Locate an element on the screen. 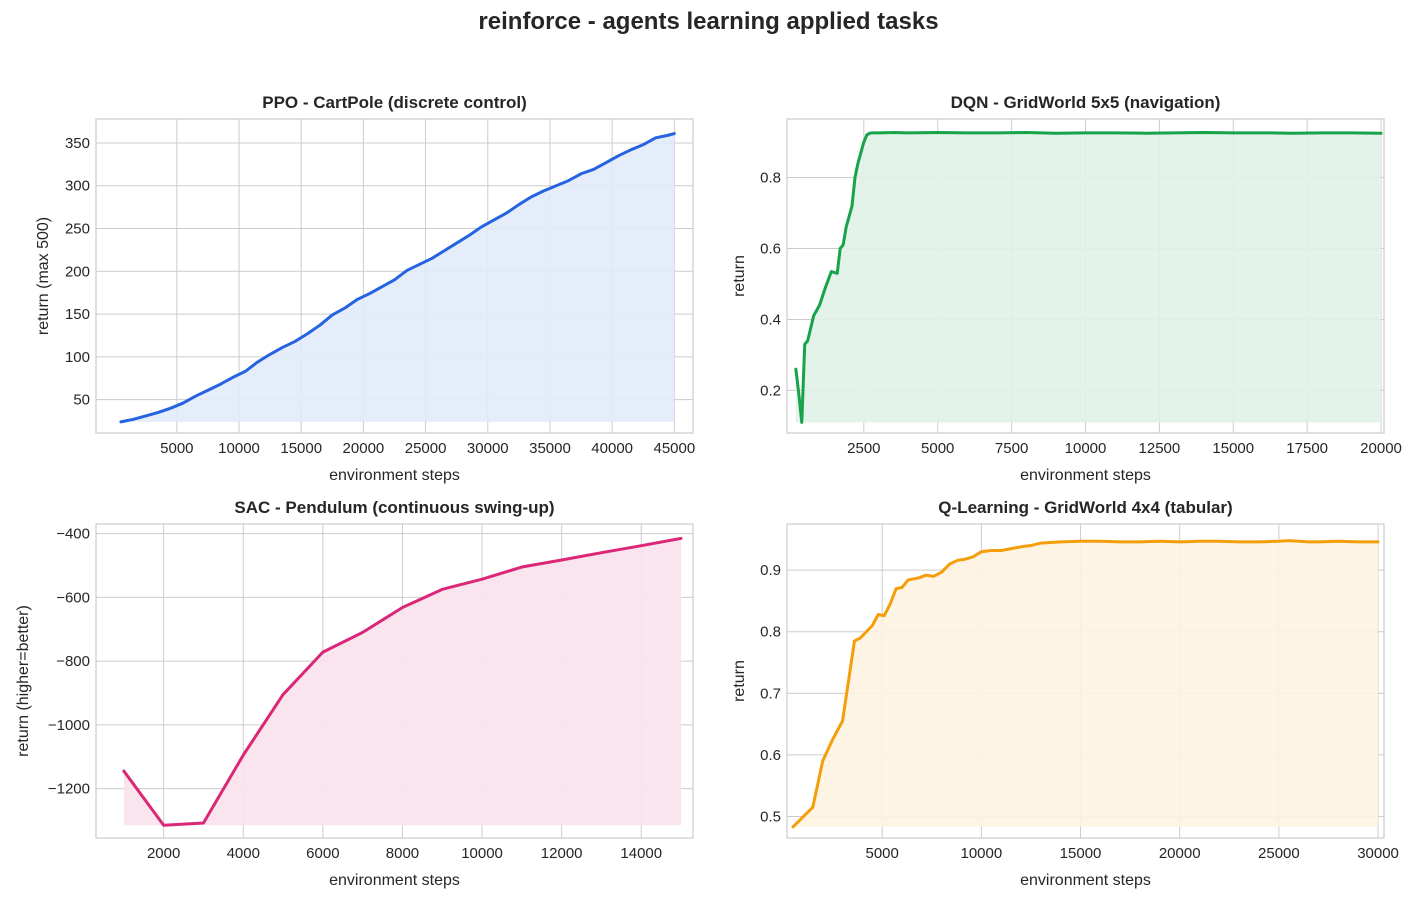 This screenshot has width=1417, height=902. dqn-xtick-label-6: 17500 is located at coordinates (1307, 448).